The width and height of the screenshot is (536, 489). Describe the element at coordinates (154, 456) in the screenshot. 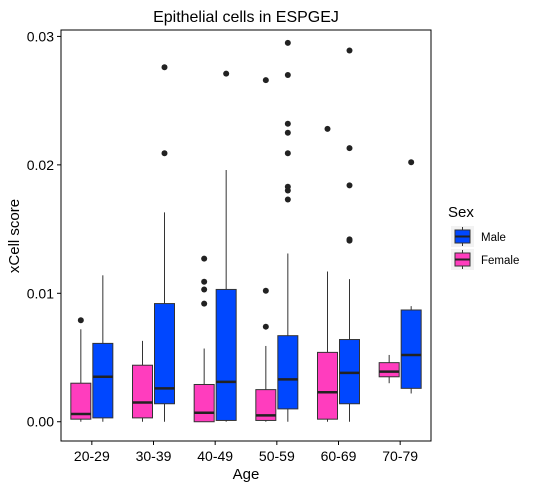

I see `x-tick-label: 30-39` at that location.